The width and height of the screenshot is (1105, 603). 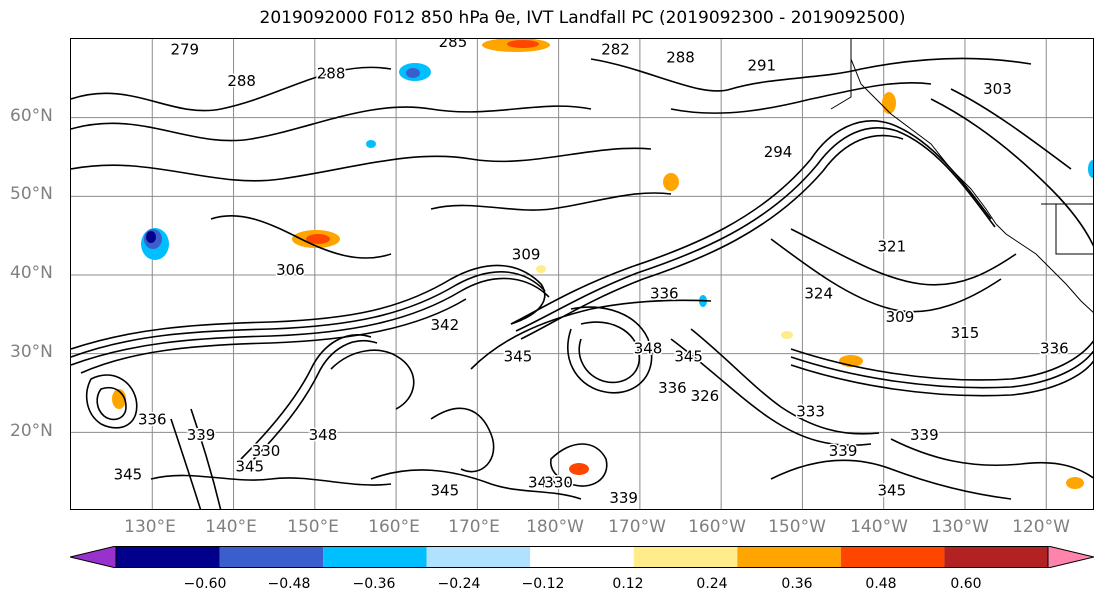 What do you see at coordinates (150, 527) in the screenshot?
I see `lon-label-130e: 130°E` at bounding box center [150, 527].